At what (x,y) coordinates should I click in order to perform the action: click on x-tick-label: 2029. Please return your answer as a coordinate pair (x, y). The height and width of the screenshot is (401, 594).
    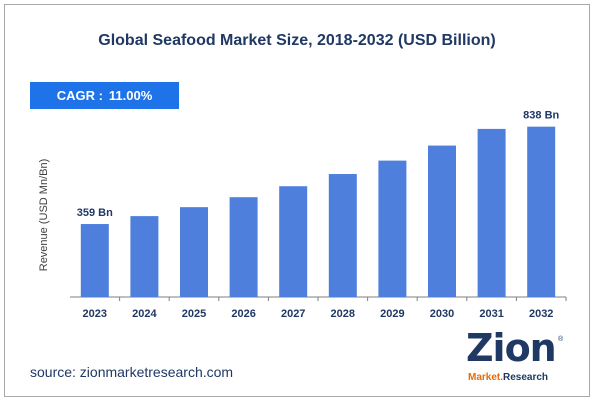
    Looking at the image, I should click on (392, 314).